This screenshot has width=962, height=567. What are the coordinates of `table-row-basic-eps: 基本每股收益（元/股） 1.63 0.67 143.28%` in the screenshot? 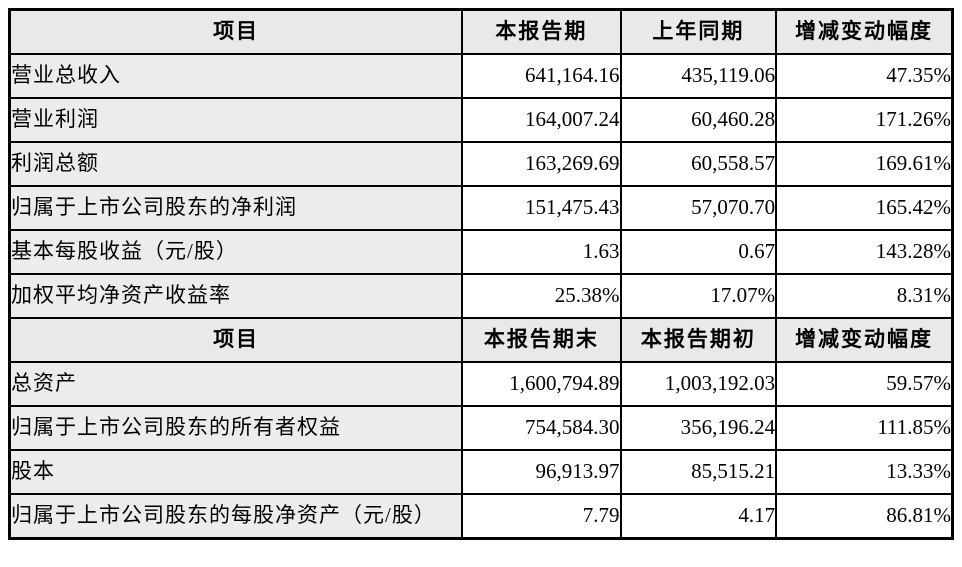 It's located at (481, 252).